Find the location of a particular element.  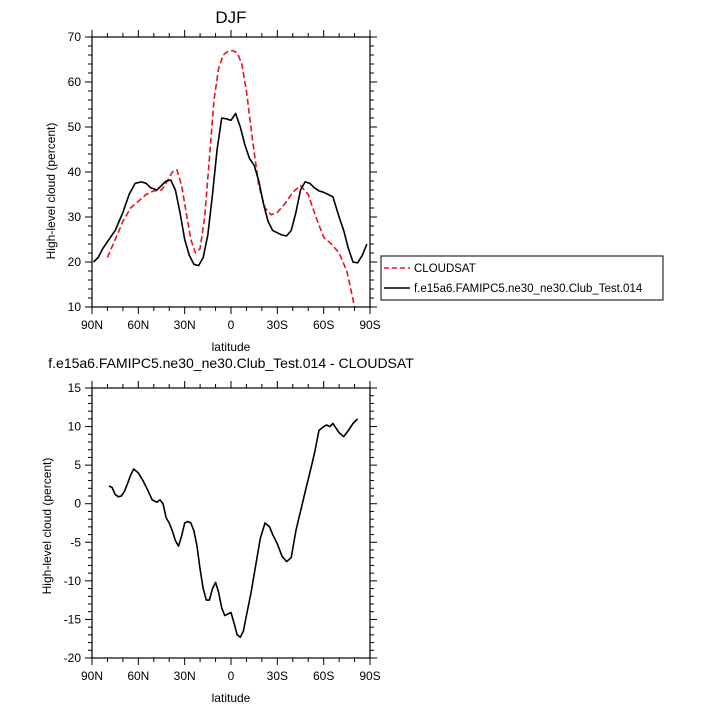

bottom-chart-x-axis-label: latitude is located at coordinates (231, 698).